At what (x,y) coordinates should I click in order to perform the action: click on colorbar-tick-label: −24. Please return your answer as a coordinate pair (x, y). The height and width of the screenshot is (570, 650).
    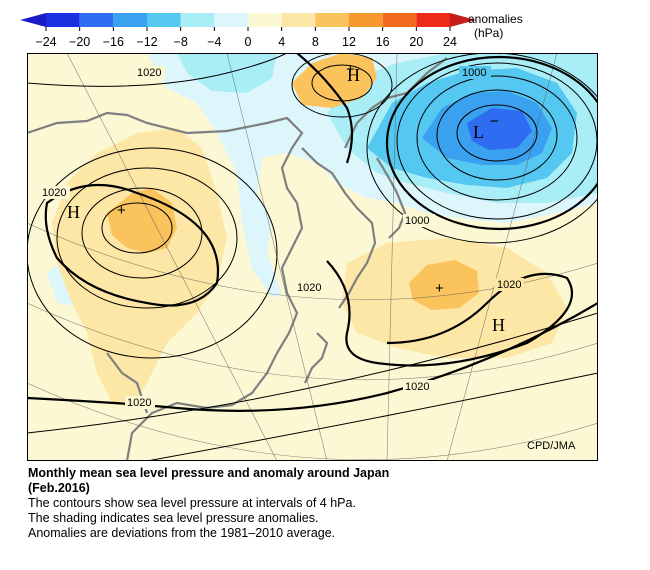
    Looking at the image, I should click on (45, 42).